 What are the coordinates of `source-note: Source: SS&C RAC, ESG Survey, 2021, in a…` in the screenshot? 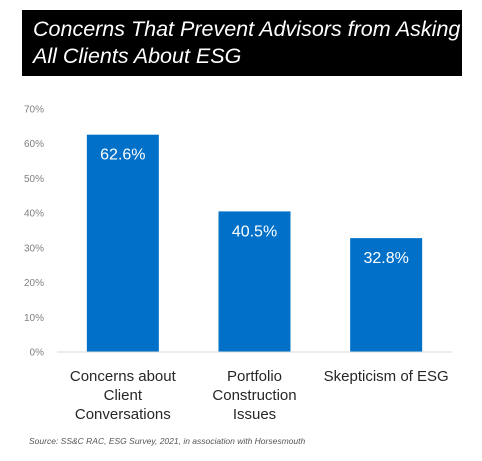 It's located at (167, 441).